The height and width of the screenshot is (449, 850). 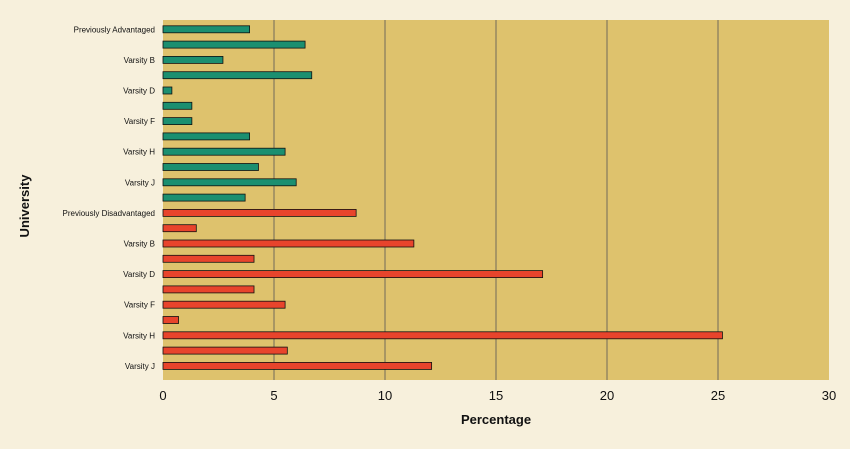 I want to click on x-tick-label: 20, so click(x=607, y=395).